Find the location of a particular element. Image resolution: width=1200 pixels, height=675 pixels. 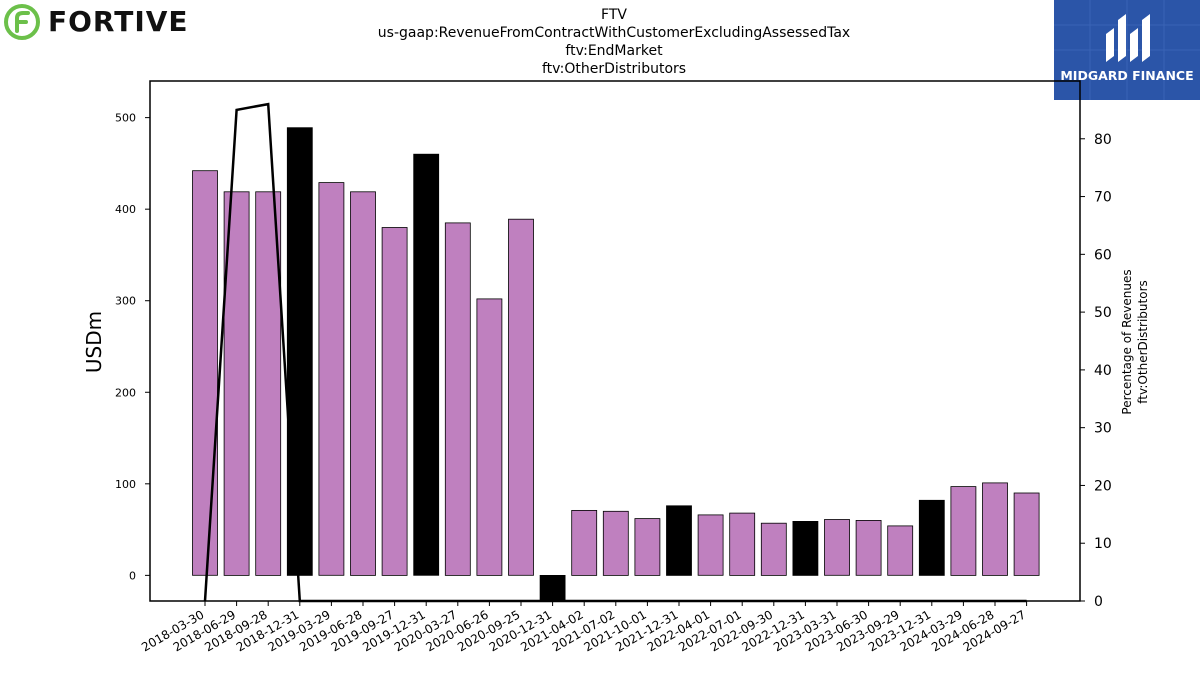

y2-tick-label-10: 10 is located at coordinates (1103, 544).